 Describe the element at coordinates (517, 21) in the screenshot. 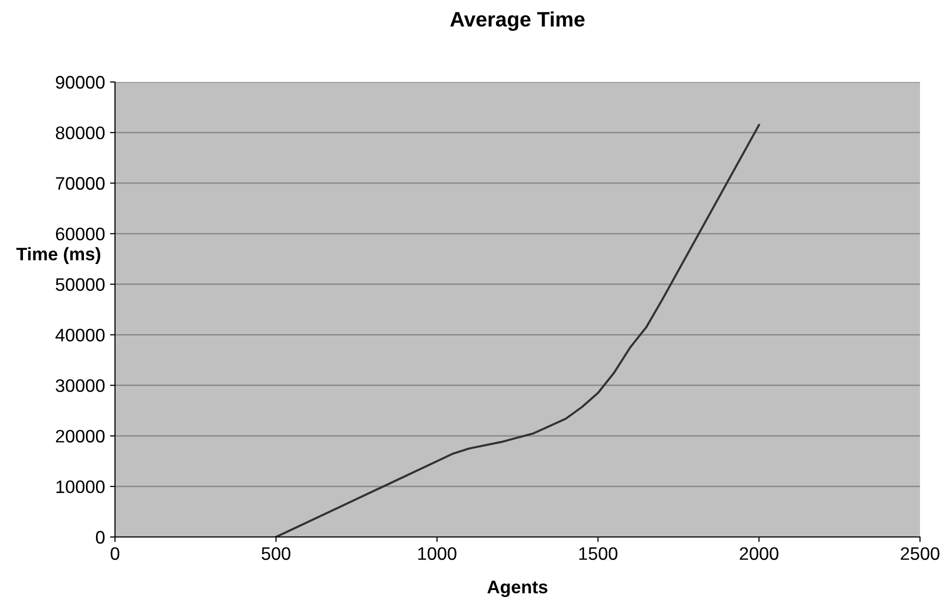

I see `chart-title: Average Time` at that location.